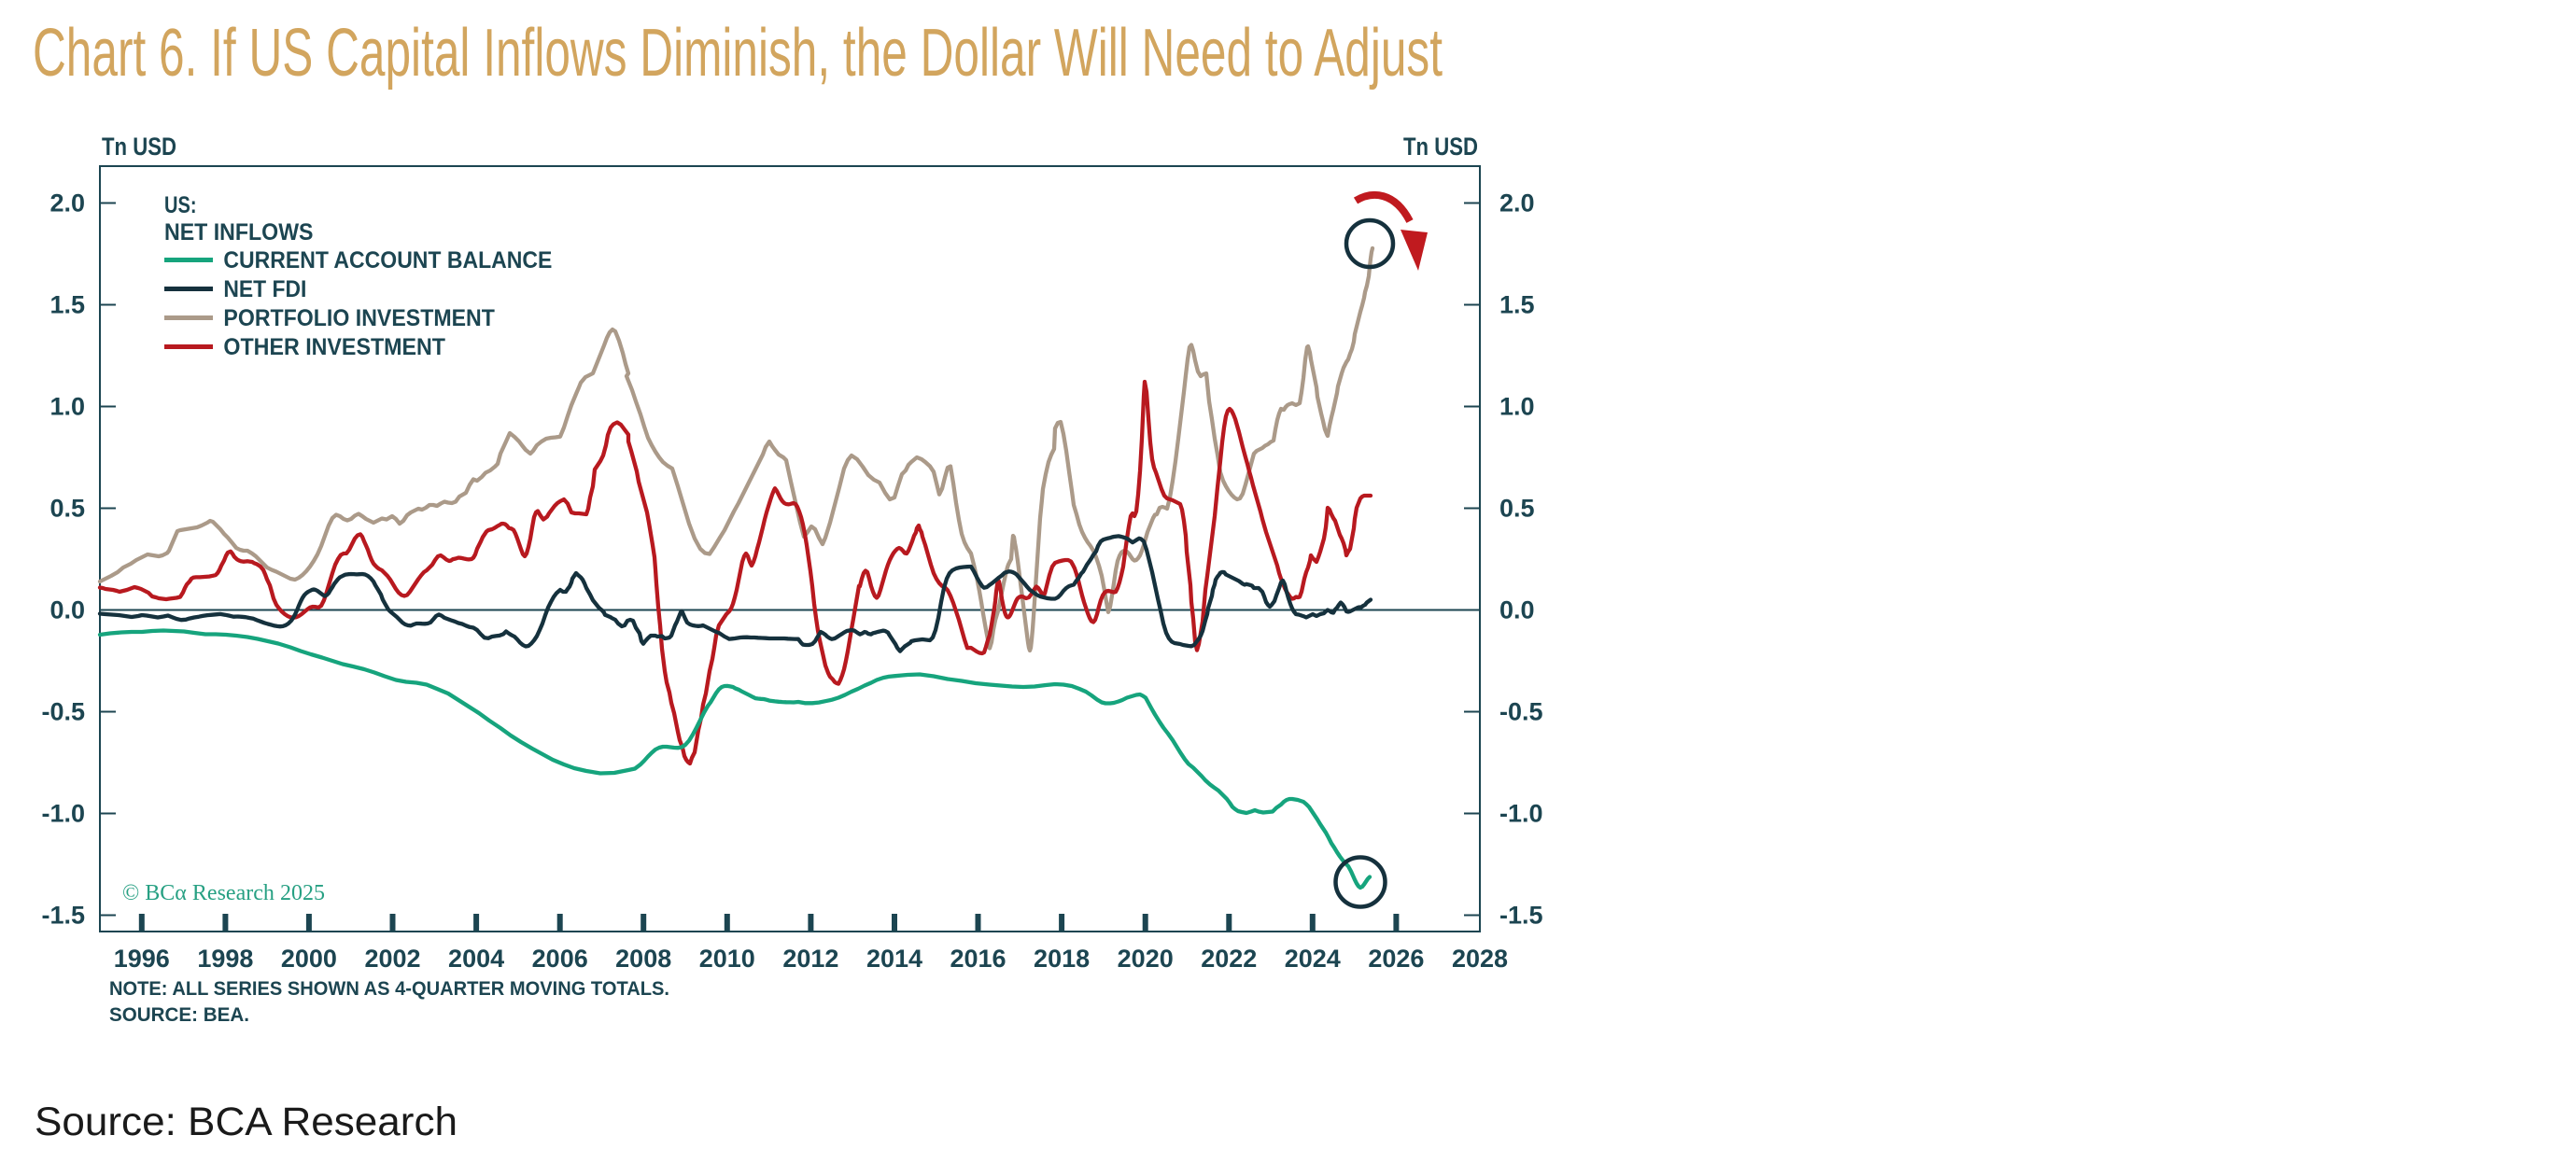  I want to click on svg-text: US:, so click(181, 205).